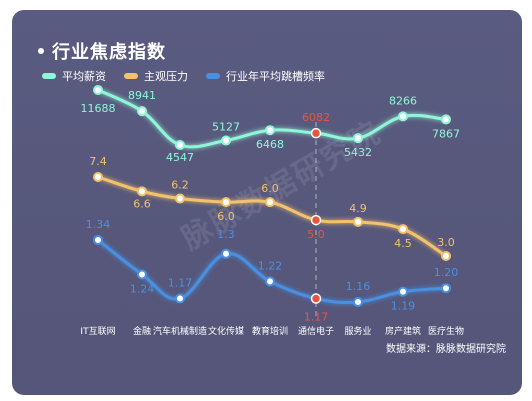 The width and height of the screenshot is (532, 401). I want to click on data-label-hopping: 1.3, so click(226, 234).